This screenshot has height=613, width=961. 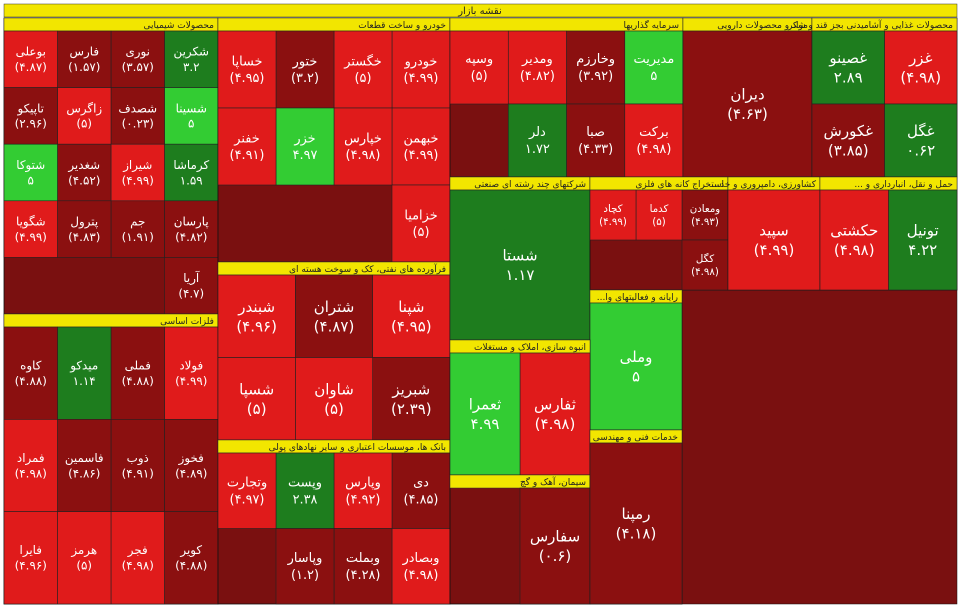 What do you see at coordinates (83, 366) in the screenshot?
I see `tile-name: میدکو` at bounding box center [83, 366].